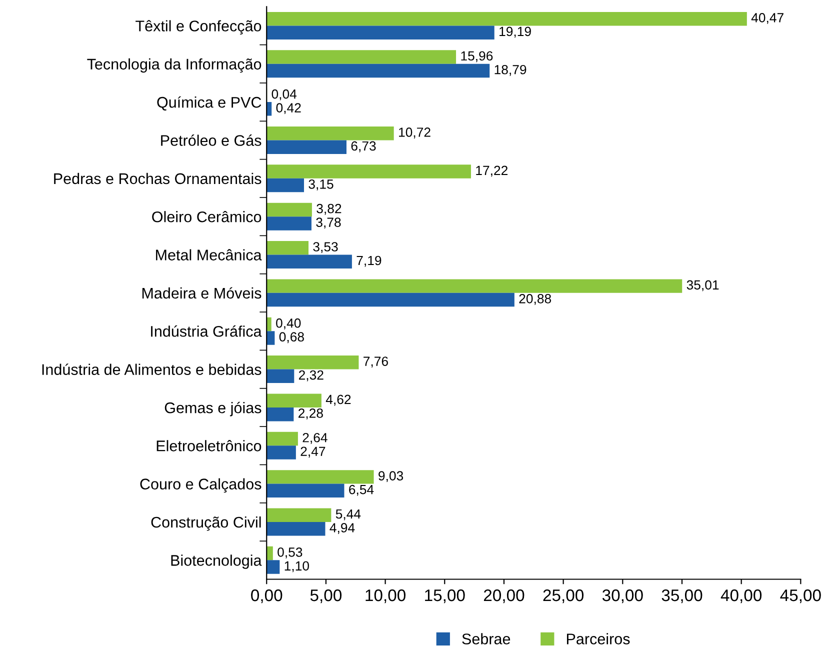 The height and width of the screenshot is (662, 828). Describe the element at coordinates (702, 286) in the screenshot. I see `data-label: 35,01` at that location.